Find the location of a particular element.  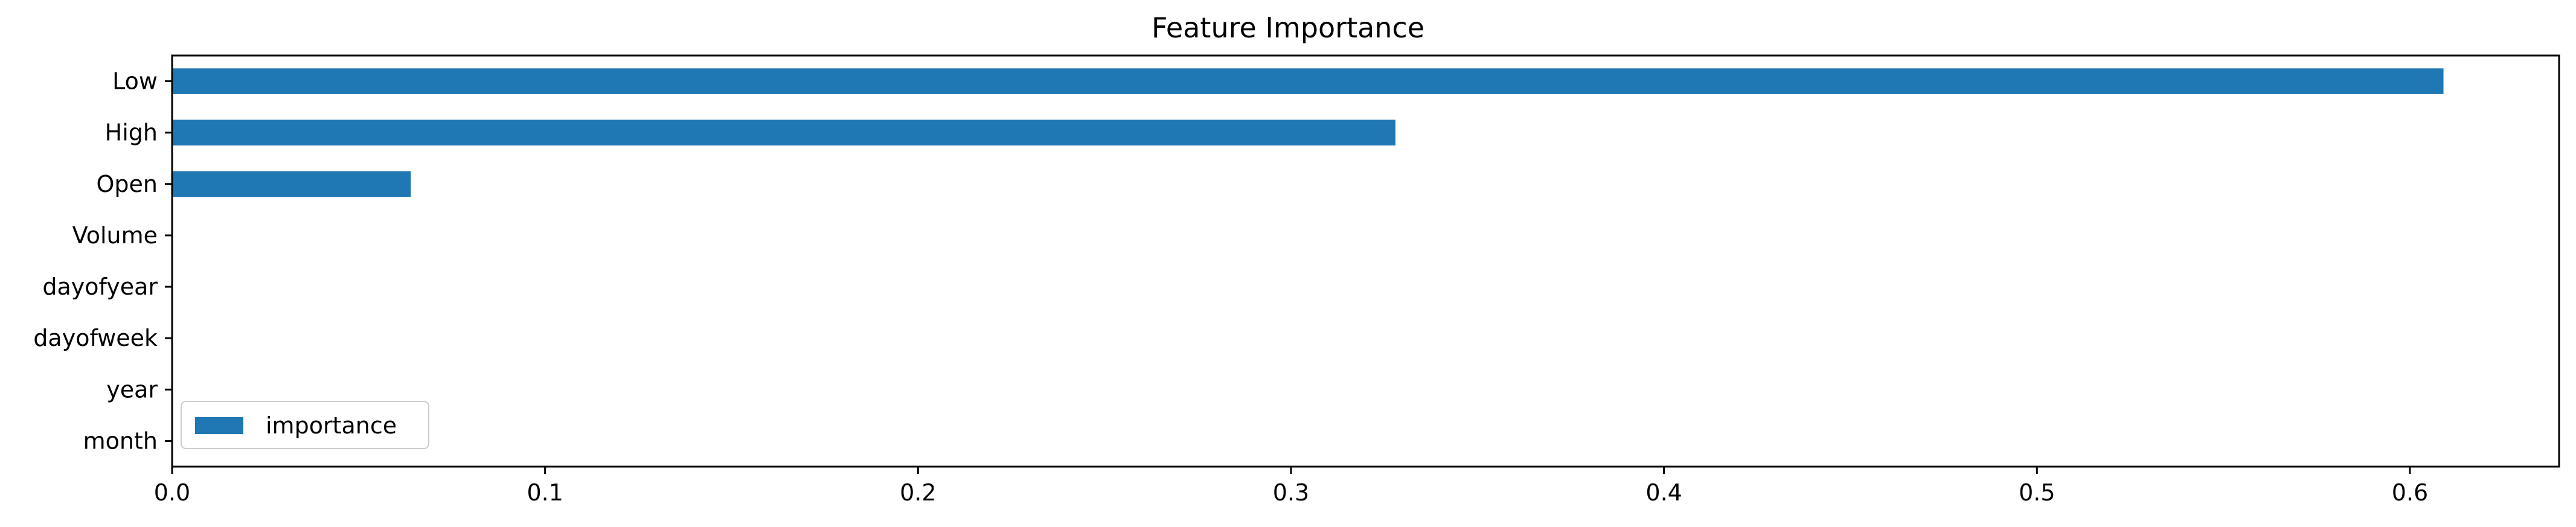

y-tick-label: Low is located at coordinates (135, 81).